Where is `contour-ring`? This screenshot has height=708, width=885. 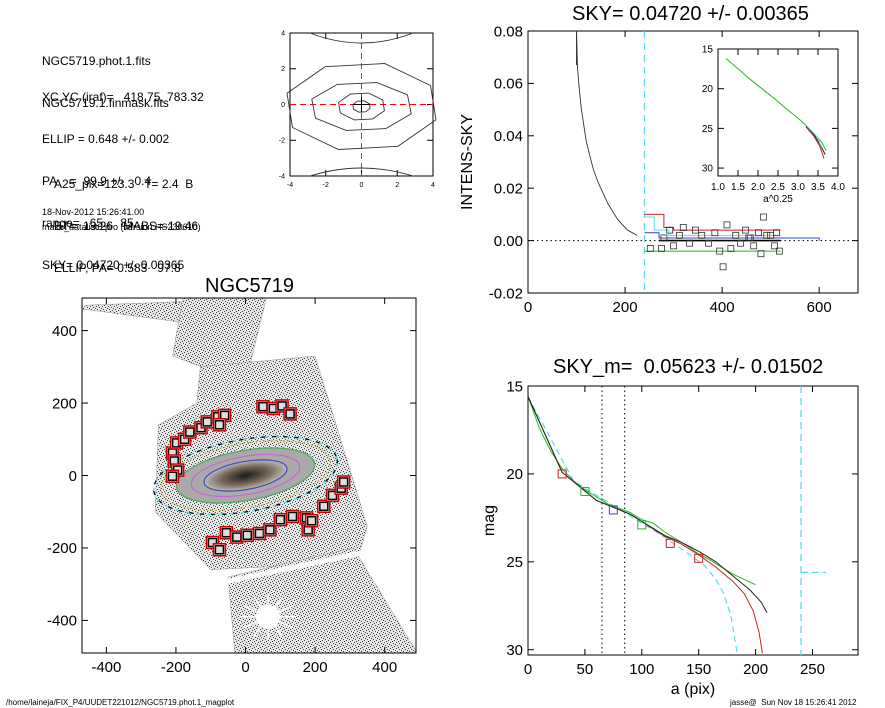
contour-ring is located at coordinates (361, 106).